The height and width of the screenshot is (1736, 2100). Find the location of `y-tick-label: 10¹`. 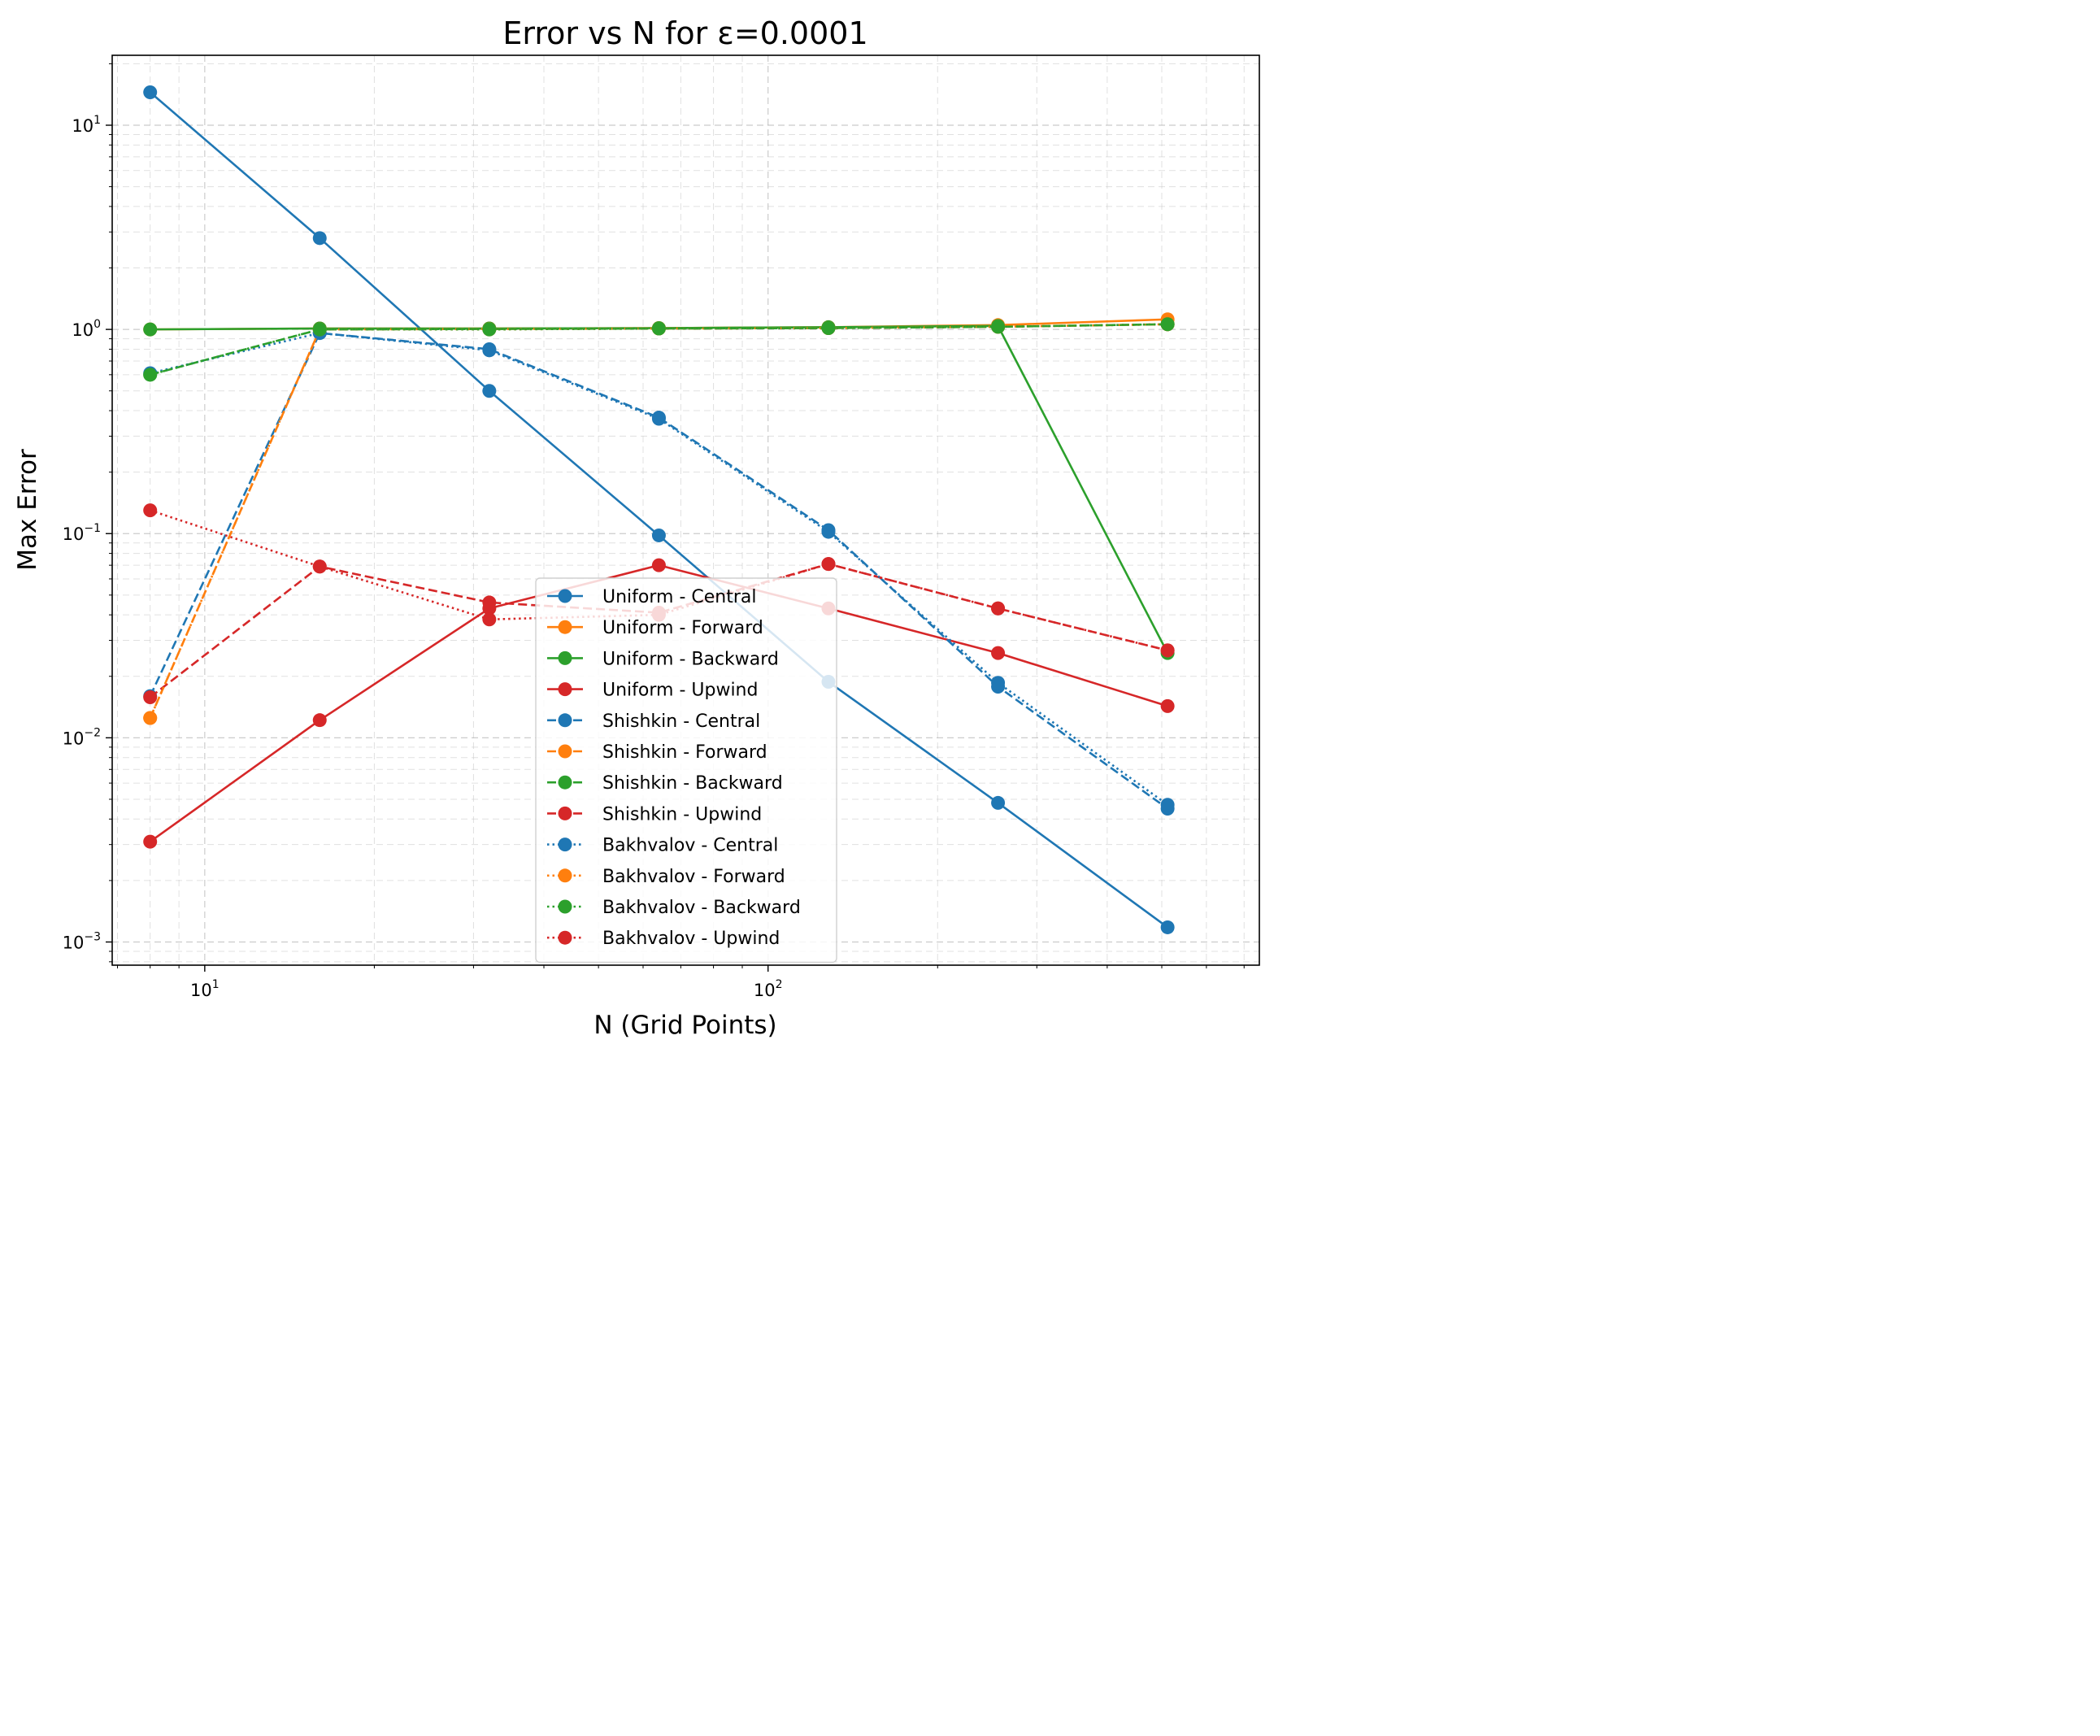

y-tick-label: 10¹ is located at coordinates (86, 125).